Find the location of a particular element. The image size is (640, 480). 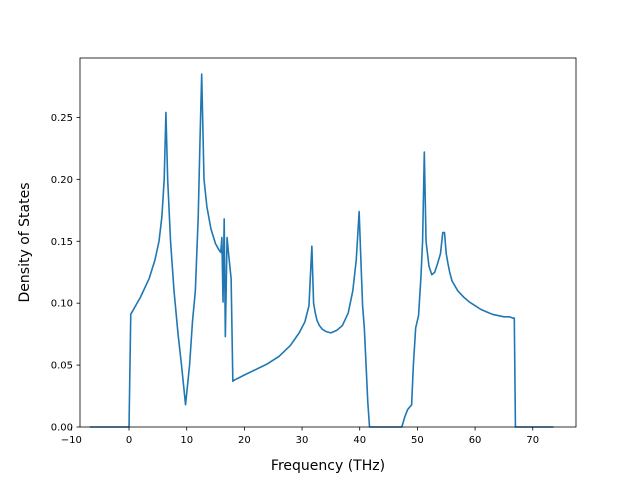

x-tick-label: 0 is located at coordinates (129, 440).